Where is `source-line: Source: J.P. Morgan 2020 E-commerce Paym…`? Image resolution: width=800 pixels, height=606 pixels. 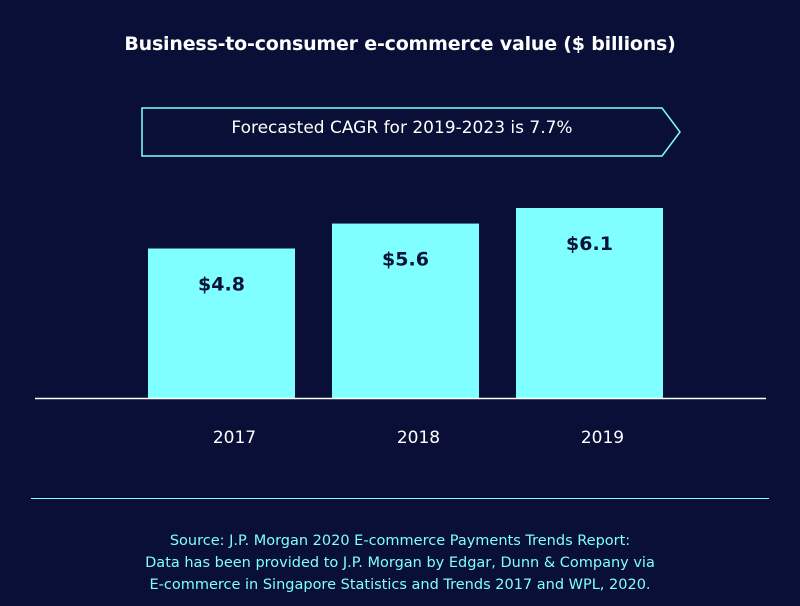 source-line: Source: J.P. Morgan 2020 E-commerce Paym… is located at coordinates (400, 541).